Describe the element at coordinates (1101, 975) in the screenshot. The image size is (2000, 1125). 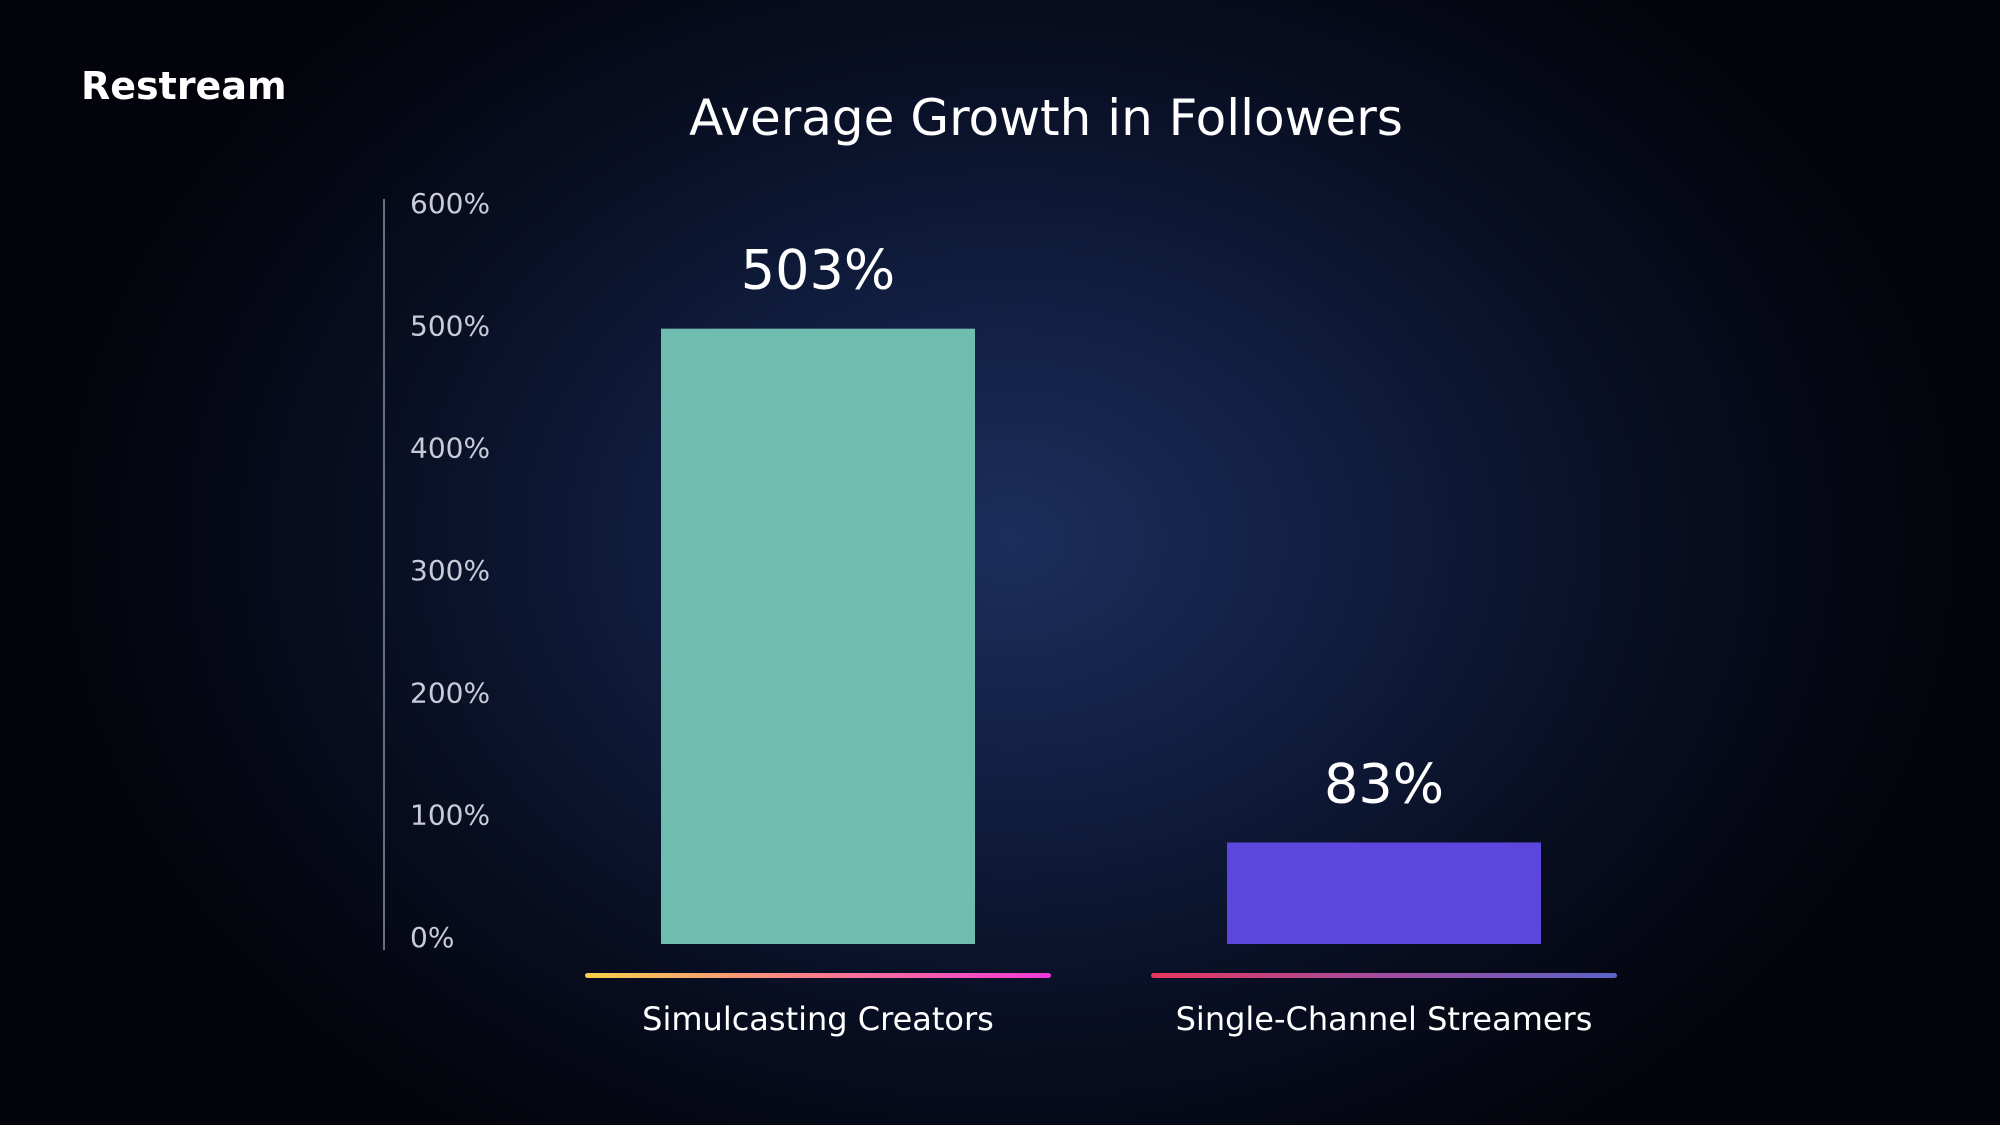
I see `category-underlines` at that location.